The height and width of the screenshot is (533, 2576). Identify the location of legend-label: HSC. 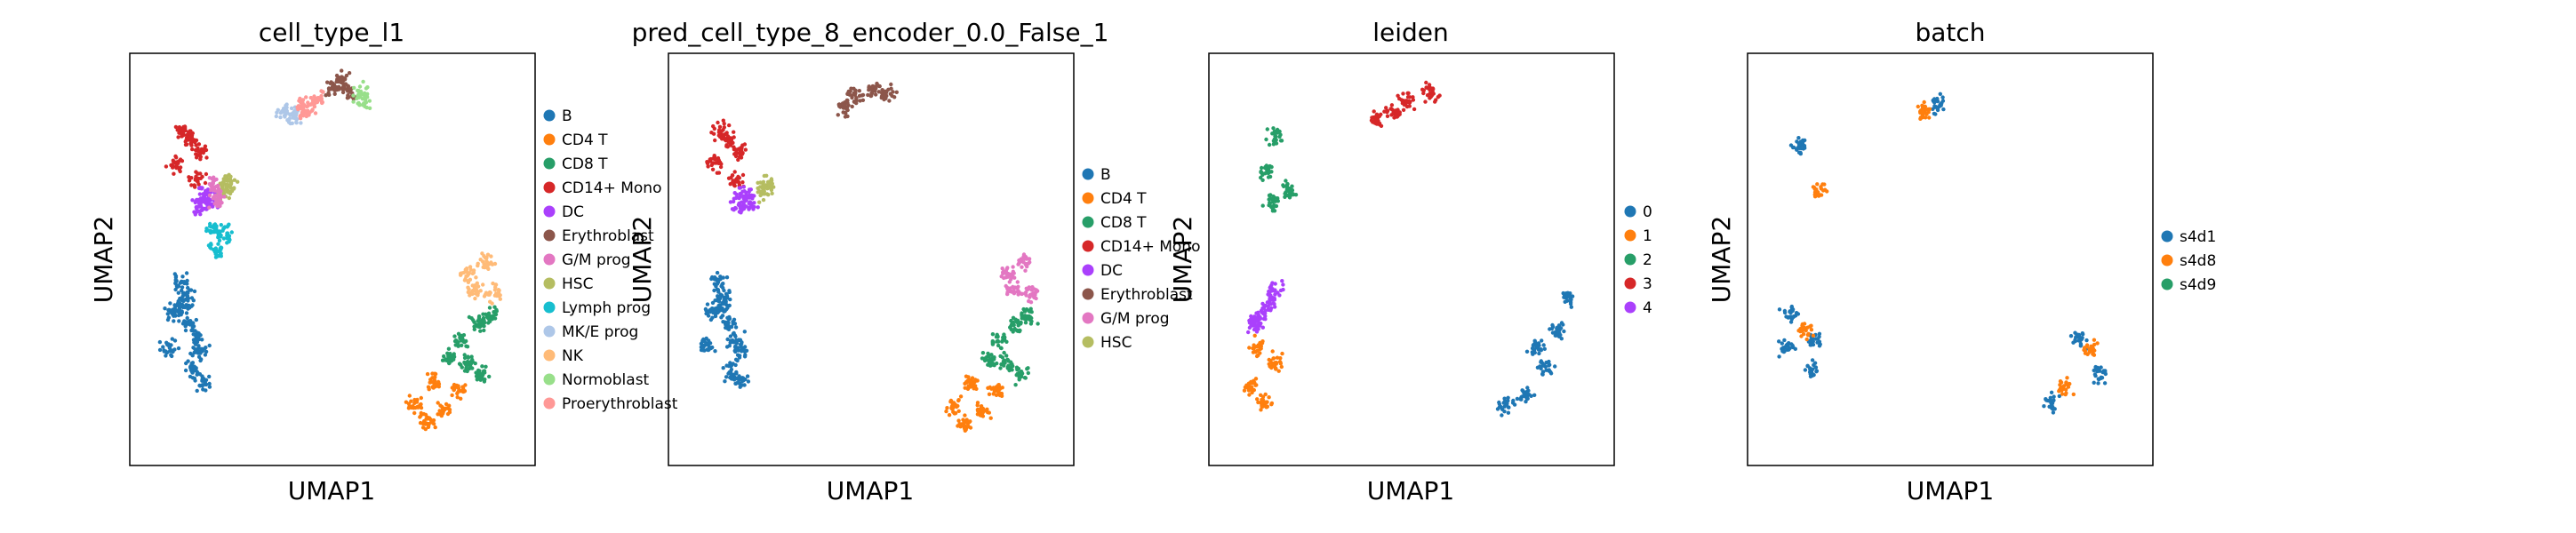
(1116, 343).